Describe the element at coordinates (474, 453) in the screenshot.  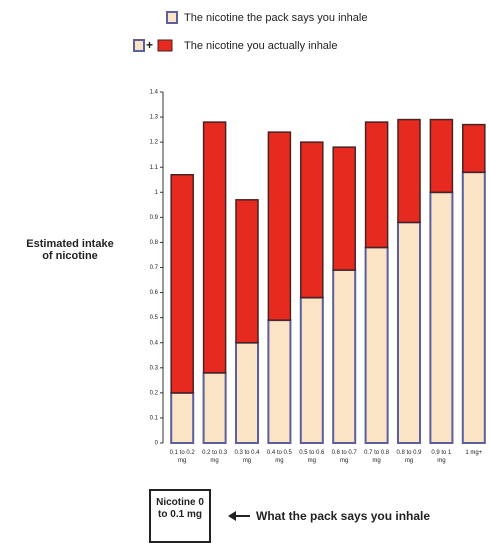
I see `x-tick-label: 1 mg+` at that location.